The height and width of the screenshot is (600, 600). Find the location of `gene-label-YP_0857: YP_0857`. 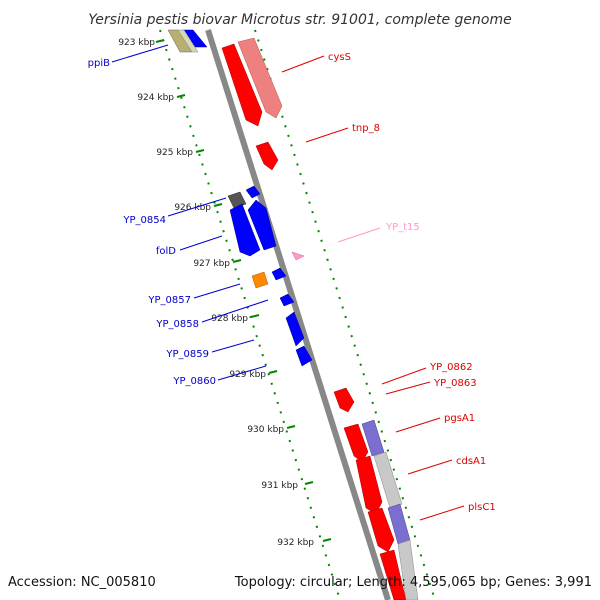

gene-label-YP_0857: YP_0857 is located at coordinates (169, 300).